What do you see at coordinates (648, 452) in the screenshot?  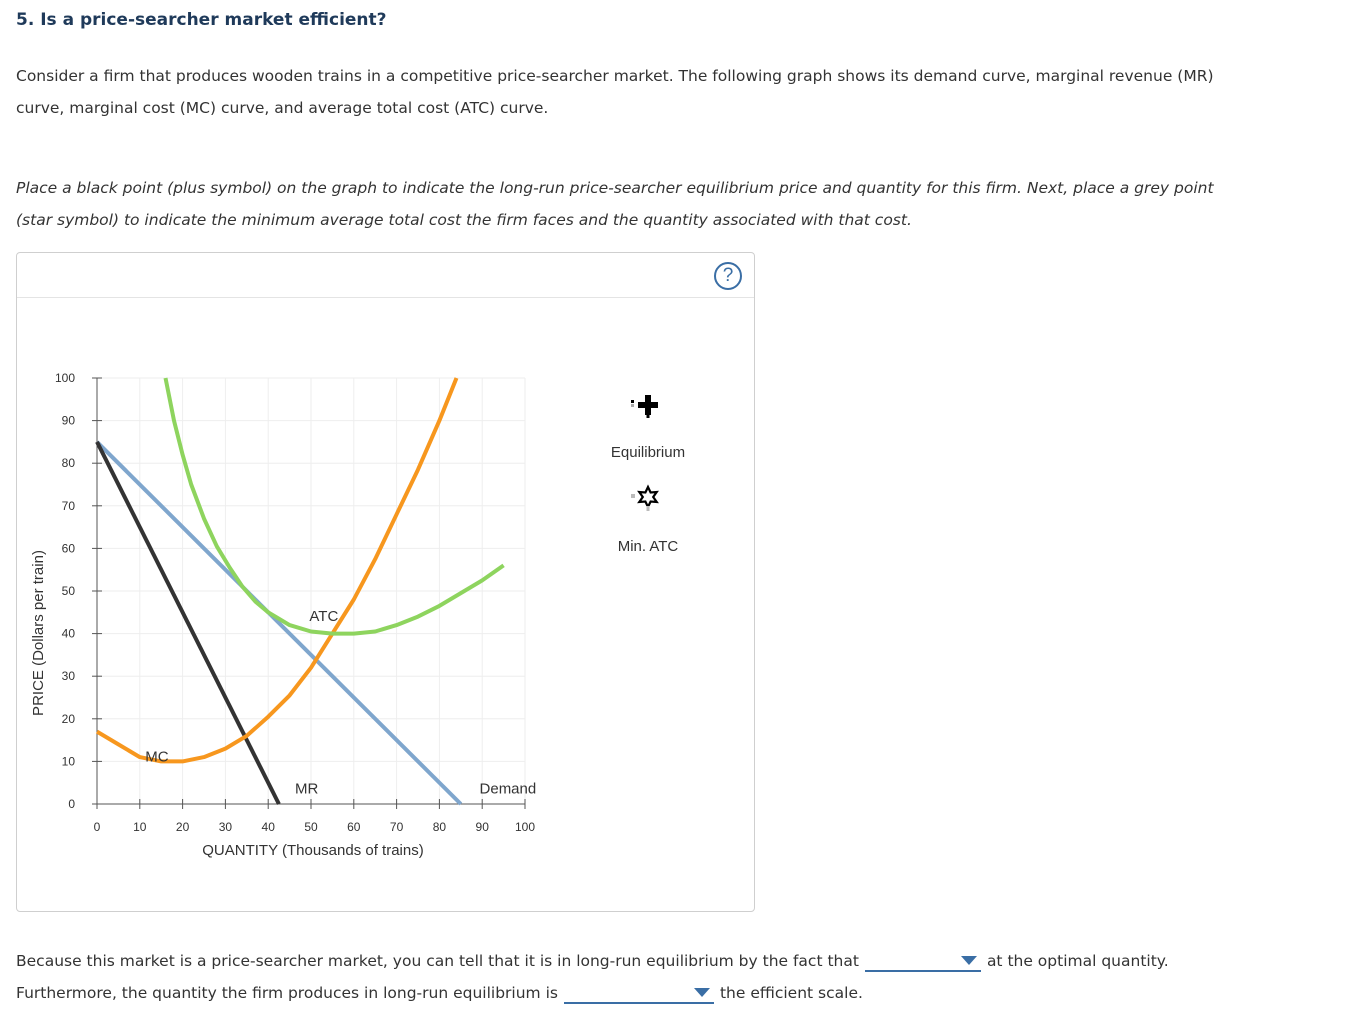 I see `equilibrium-tool-label: Equilibrium` at bounding box center [648, 452].